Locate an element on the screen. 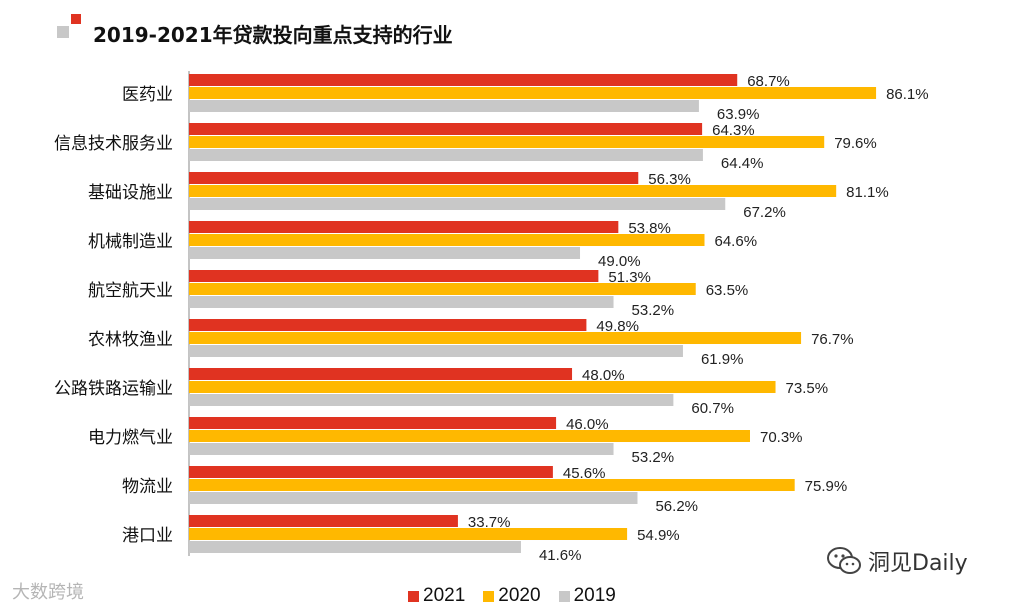  data-label-2020: 73.5% is located at coordinates (807, 388).